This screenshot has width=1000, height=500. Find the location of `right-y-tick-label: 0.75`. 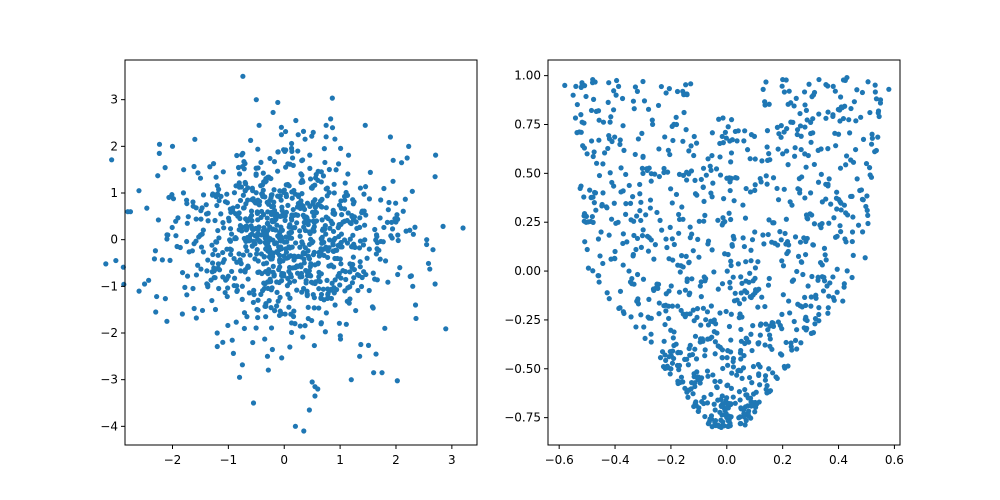

right-y-tick-label: 0.75 is located at coordinates (527, 124).